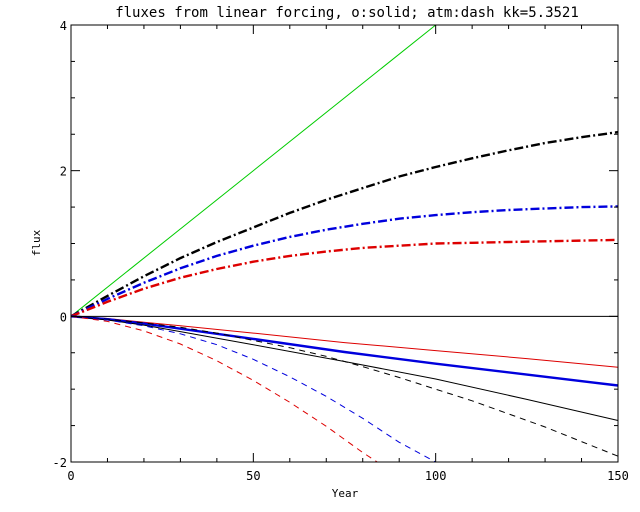  Describe the element at coordinates (436, 476) in the screenshot. I see `x-tick-label: 100` at that location.